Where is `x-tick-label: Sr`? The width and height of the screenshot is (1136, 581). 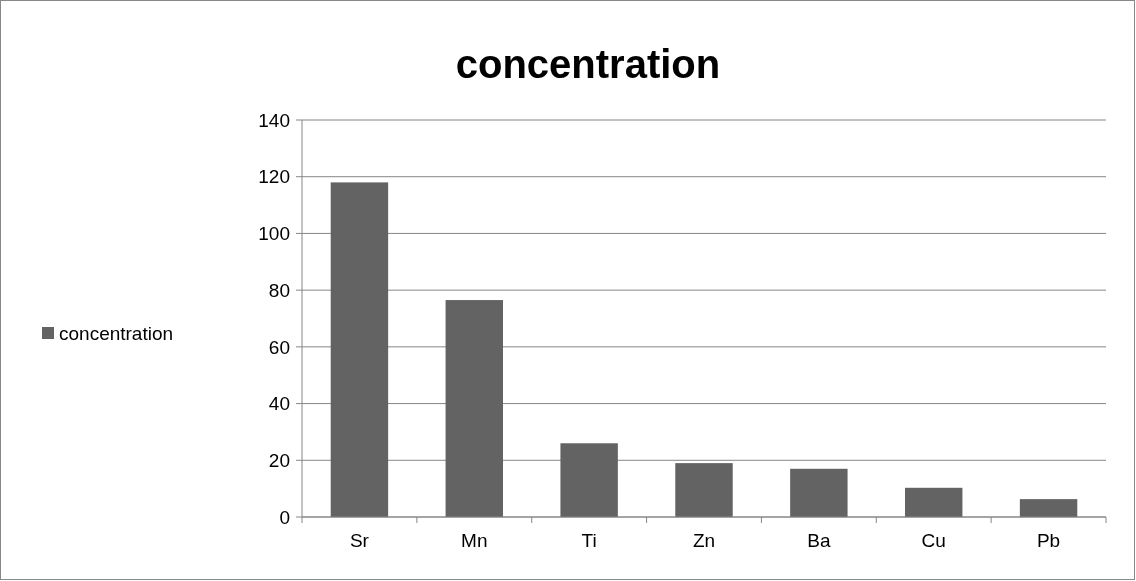
x-tick-label: Sr is located at coordinates (359, 540).